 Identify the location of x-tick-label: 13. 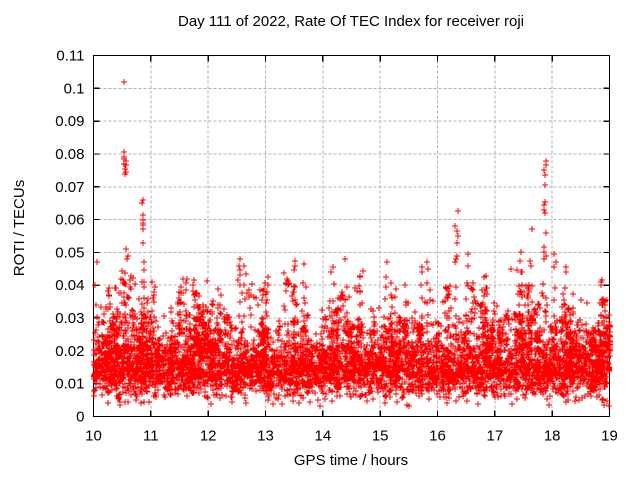
(265, 436).